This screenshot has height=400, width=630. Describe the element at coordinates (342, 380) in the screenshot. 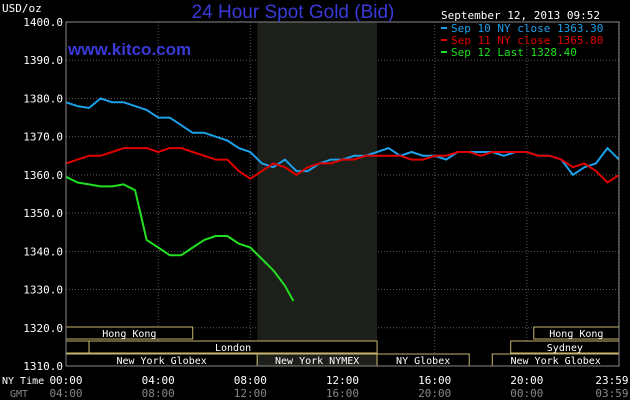

I see `x-tick-label-ny: 12:00` at that location.